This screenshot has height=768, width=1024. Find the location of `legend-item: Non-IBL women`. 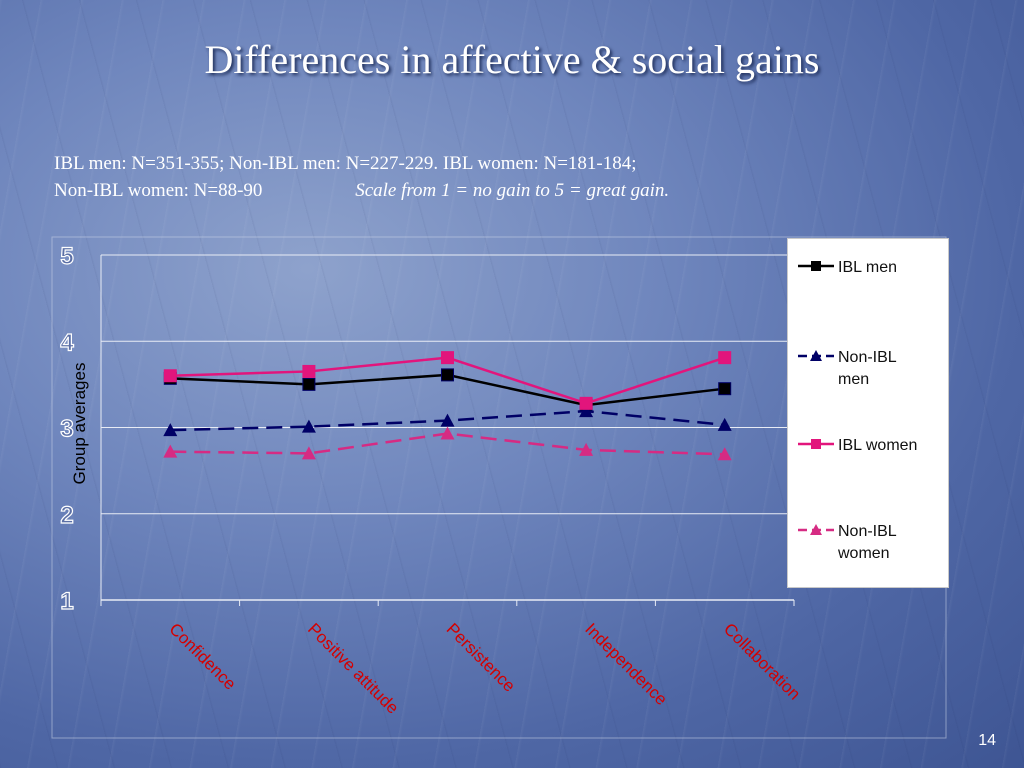

legend-item: Non-IBL women is located at coordinates (870, 543).